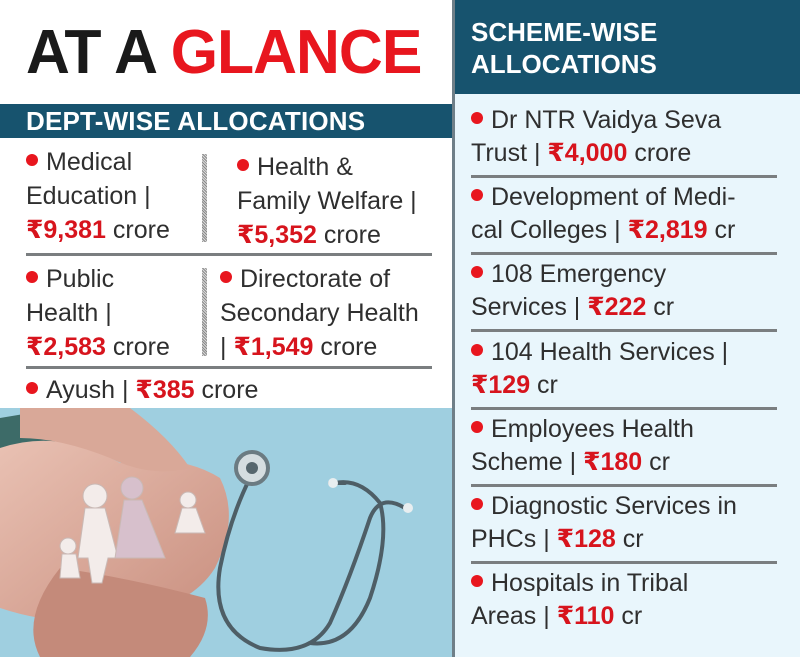 Image resolution: width=800 pixels, height=657 pixels. What do you see at coordinates (627, 47) in the screenshot?
I see `scheme-heading: SCHEME-WISE ALLOCATIONS` at bounding box center [627, 47].